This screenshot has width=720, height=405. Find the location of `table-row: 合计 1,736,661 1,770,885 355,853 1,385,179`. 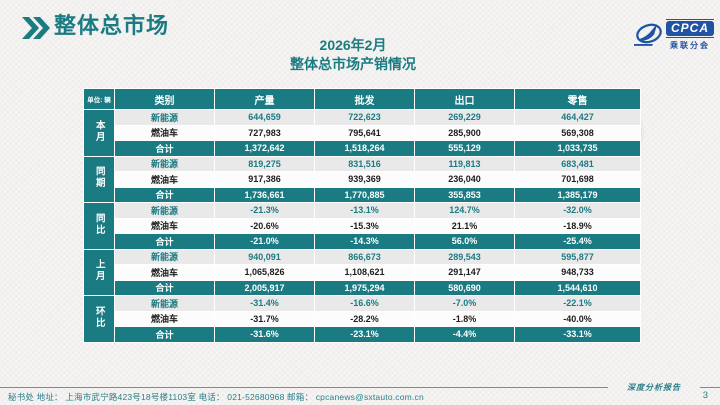

table-row: 合计 1,736,661 1,770,885 355,853 1,385,179 is located at coordinates (362, 194).